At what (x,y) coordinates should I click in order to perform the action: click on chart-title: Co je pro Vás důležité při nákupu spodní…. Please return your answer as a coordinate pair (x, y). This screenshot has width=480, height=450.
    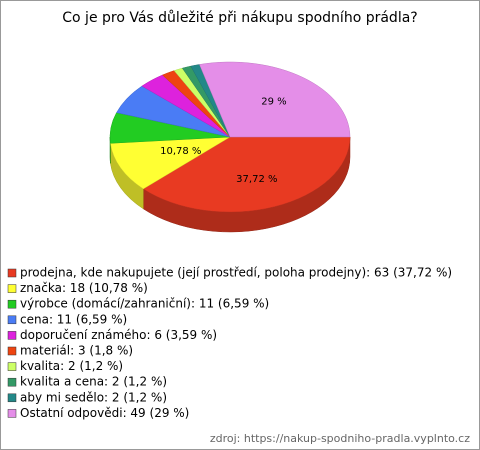
    Looking at the image, I should click on (239, 18).